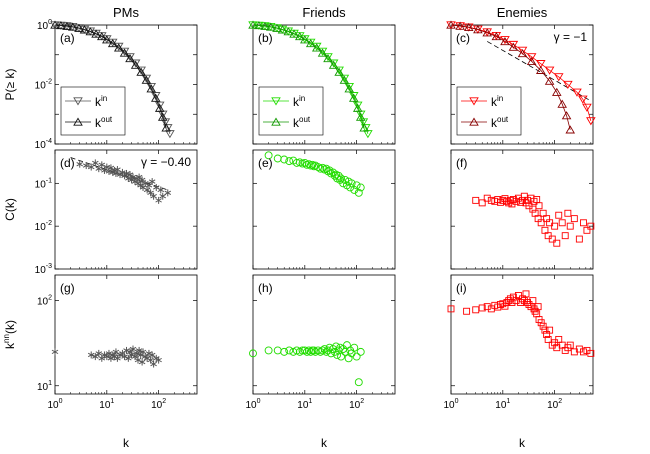 The width and height of the screenshot is (650, 454). What do you see at coordinates (571, 37) in the screenshot?
I see `gamma-annotation: γ = −1` at bounding box center [571, 37].